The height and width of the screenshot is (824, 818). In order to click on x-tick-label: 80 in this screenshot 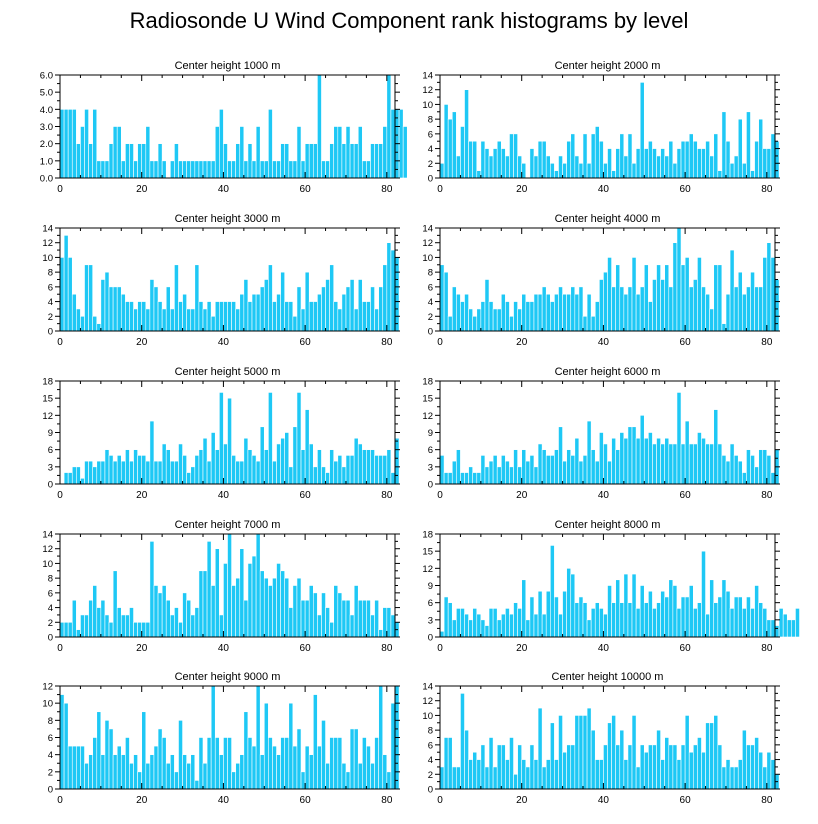, I will do `click(387, 648)`.